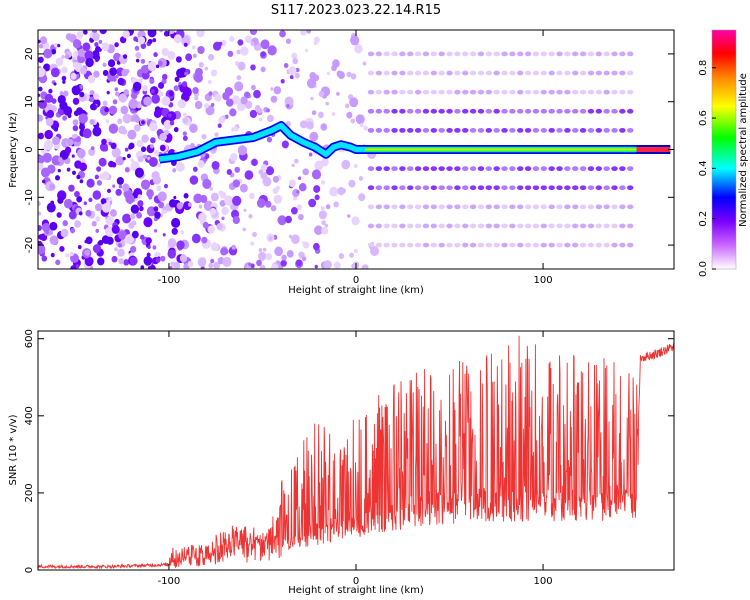  What do you see at coordinates (543, 581) in the screenshot?
I see `snr-xtick-label: 100` at bounding box center [543, 581].